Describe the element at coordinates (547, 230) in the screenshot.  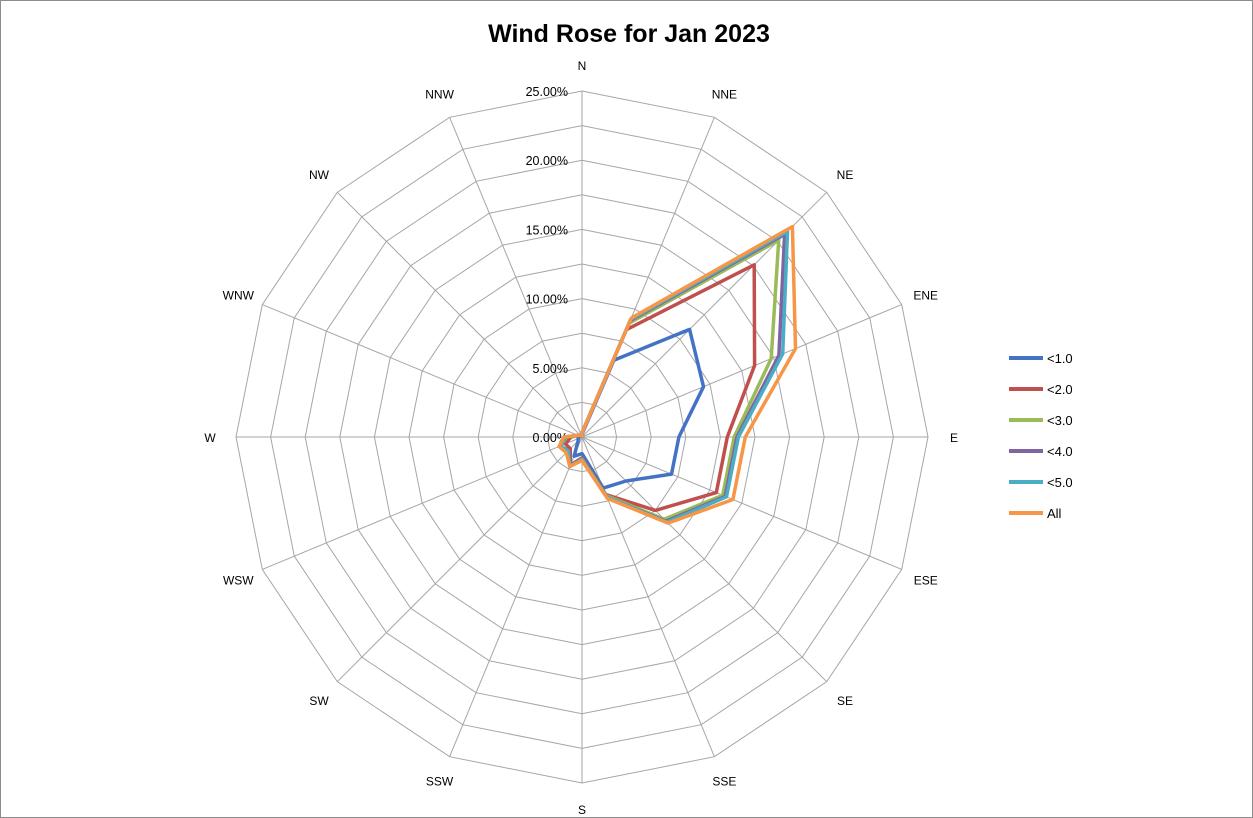
I see `radial-tick-label: 15.00%` at that location.